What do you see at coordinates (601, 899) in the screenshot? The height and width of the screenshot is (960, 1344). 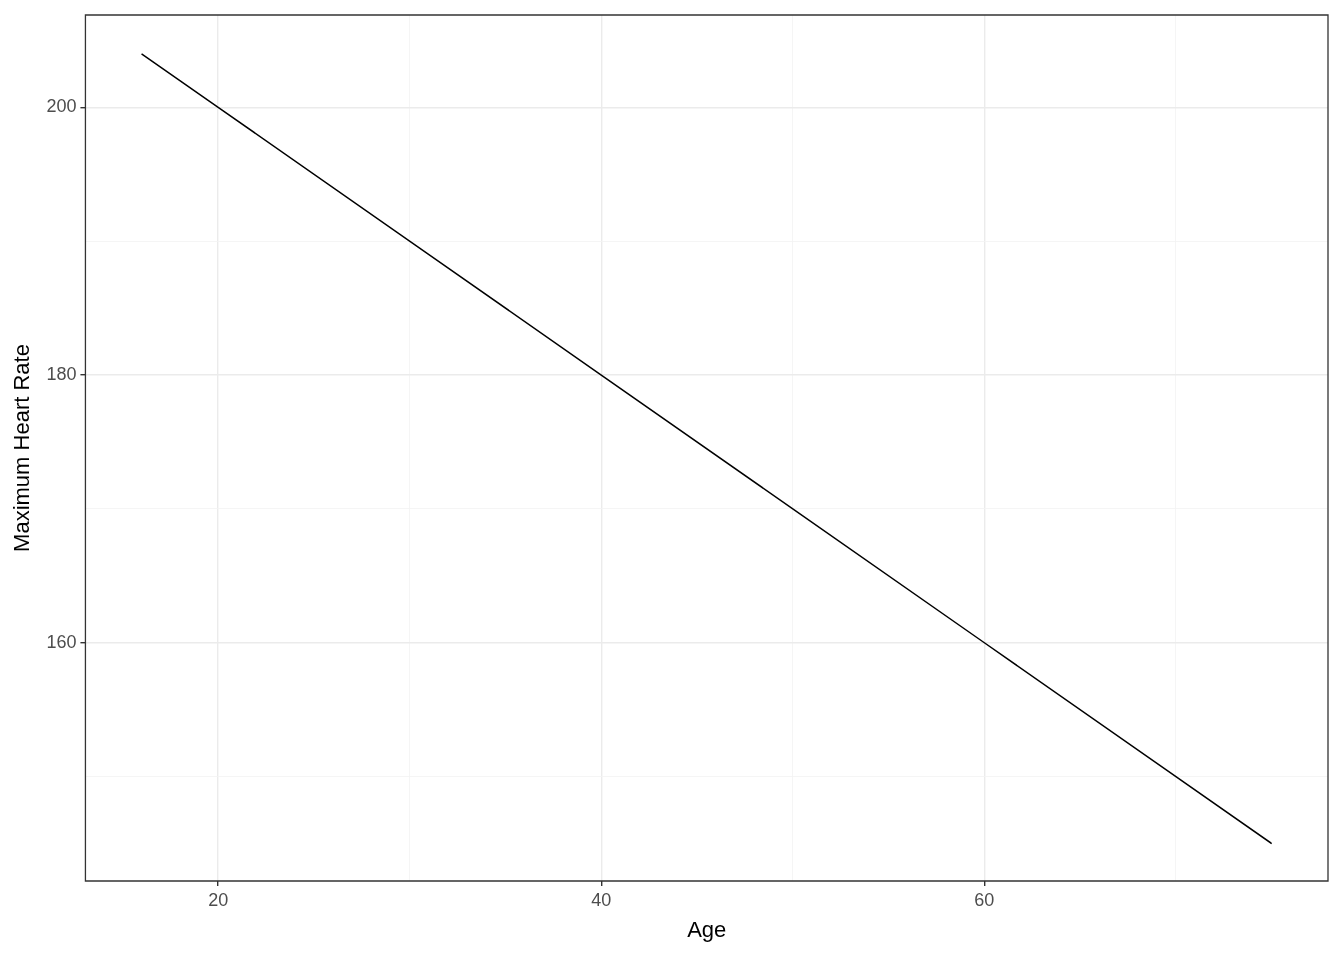 I see `x-tick-label: 40` at bounding box center [601, 899].